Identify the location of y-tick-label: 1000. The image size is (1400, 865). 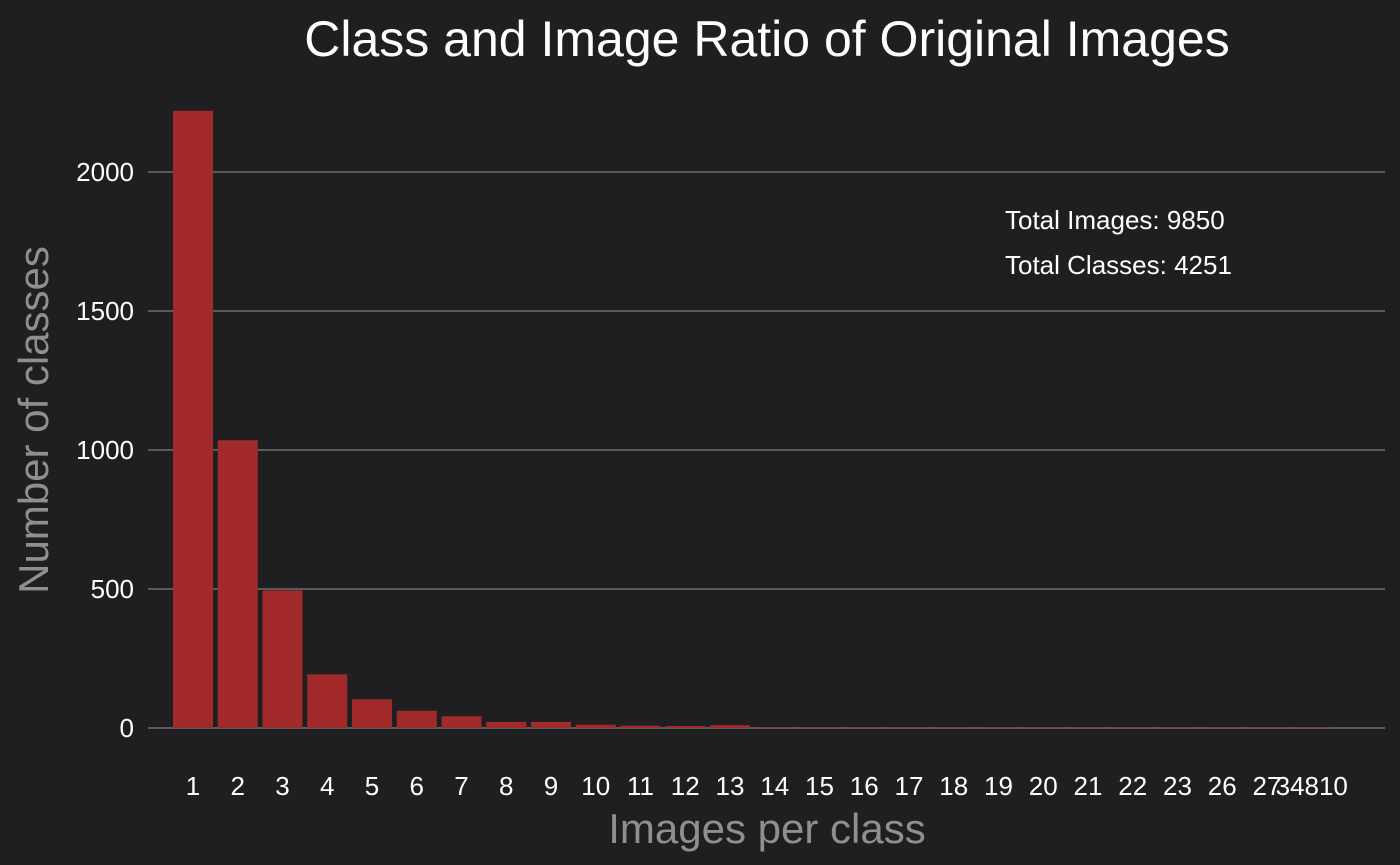
(105, 450).